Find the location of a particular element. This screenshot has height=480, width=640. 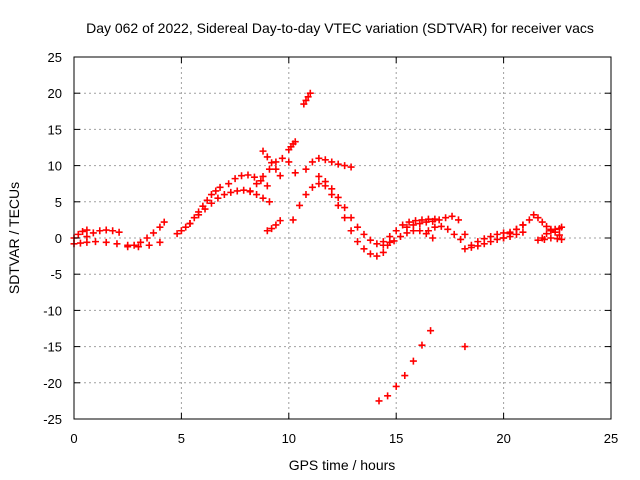

y-tick-label: 15 is located at coordinates (55, 129).